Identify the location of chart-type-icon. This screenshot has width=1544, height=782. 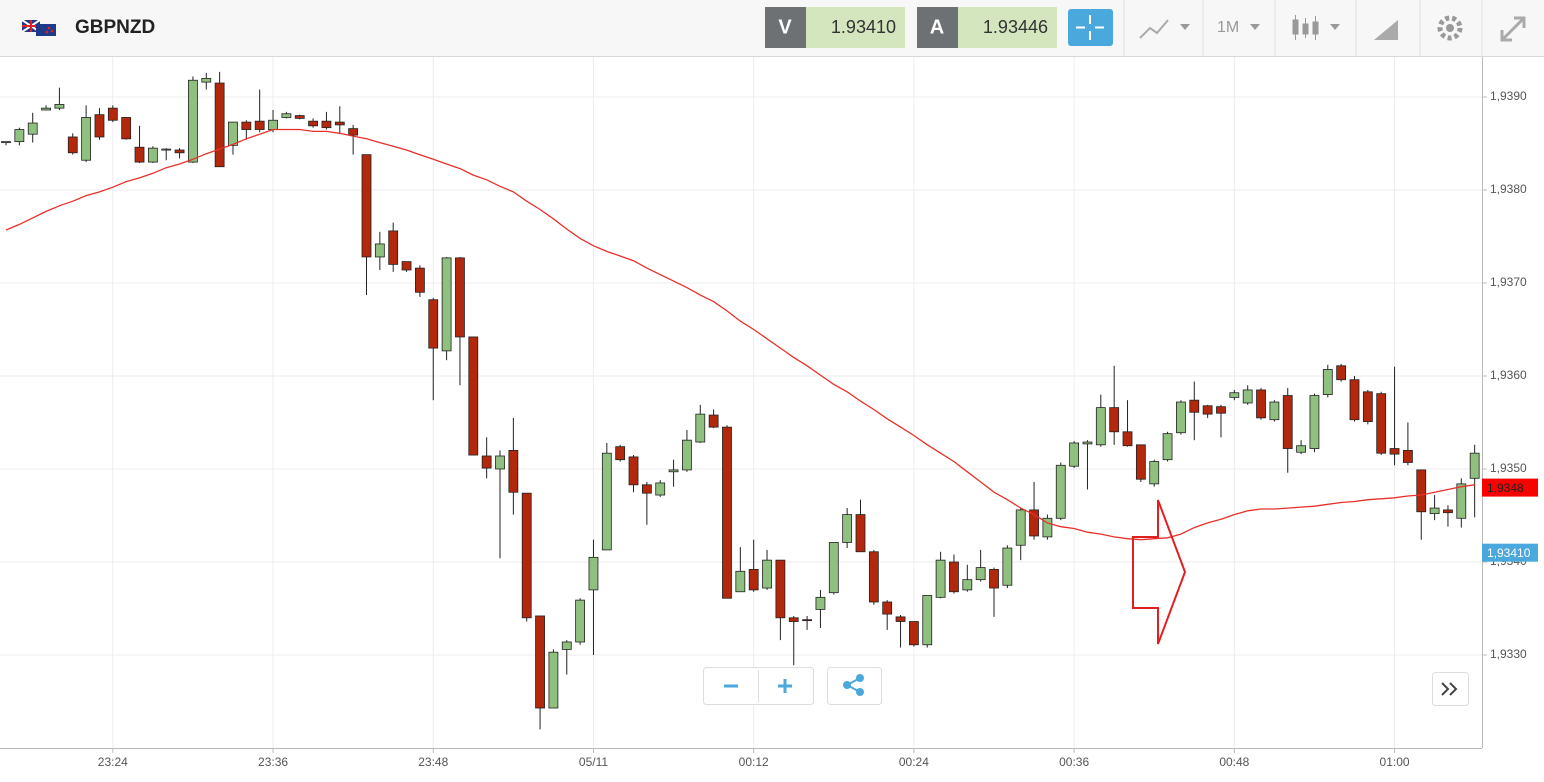
(1154, 29).